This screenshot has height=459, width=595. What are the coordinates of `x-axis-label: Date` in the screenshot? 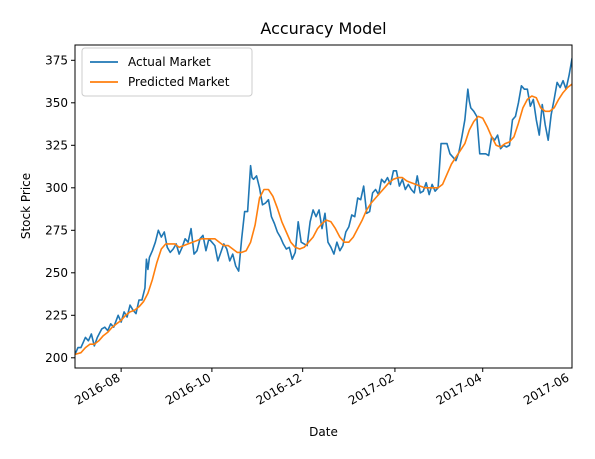 It's located at (323, 432).